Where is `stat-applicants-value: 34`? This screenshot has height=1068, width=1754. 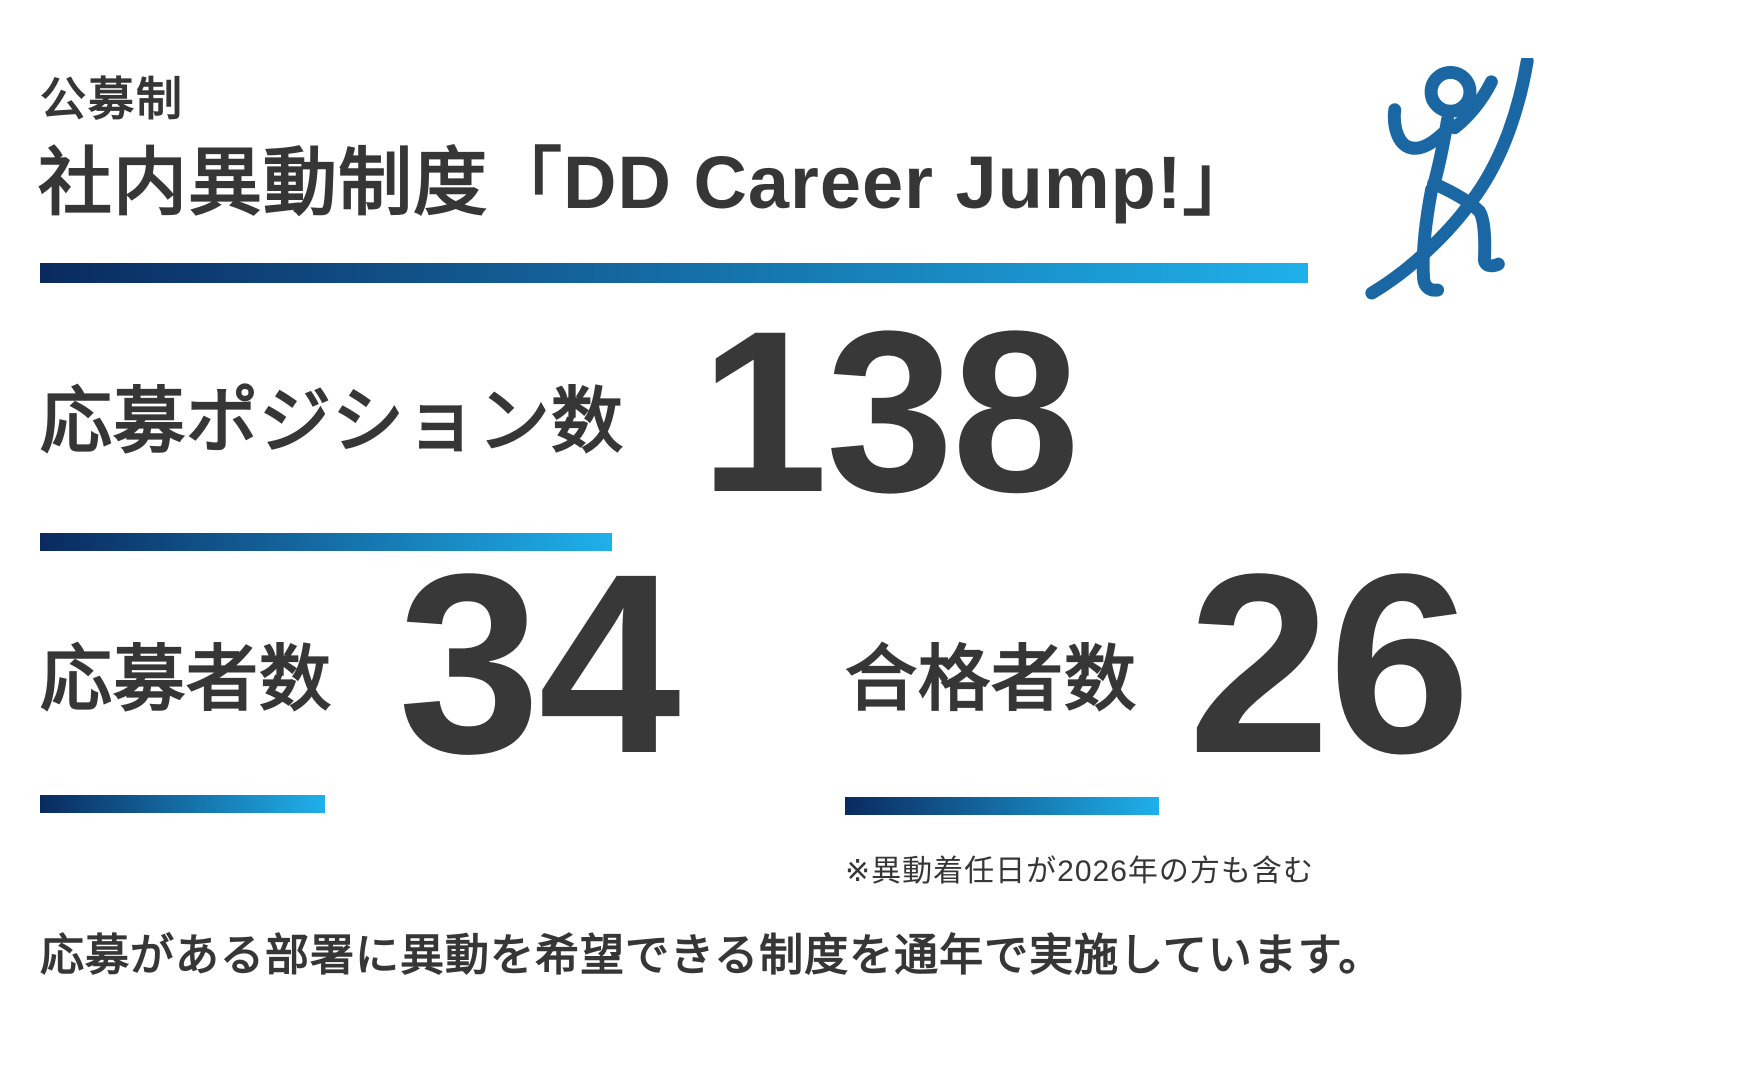
stat-applicants-value: 34 is located at coordinates (539, 664).